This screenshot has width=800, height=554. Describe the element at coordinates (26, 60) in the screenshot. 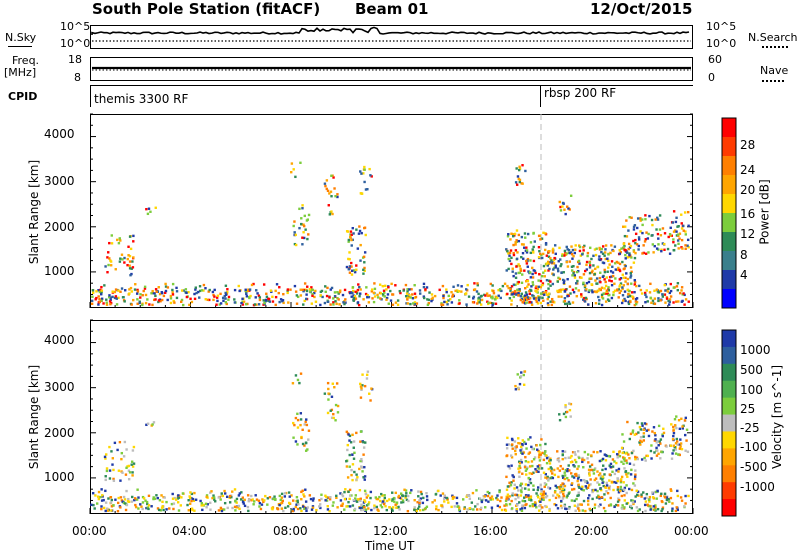

I see `freq-label: Freq.` at that location.